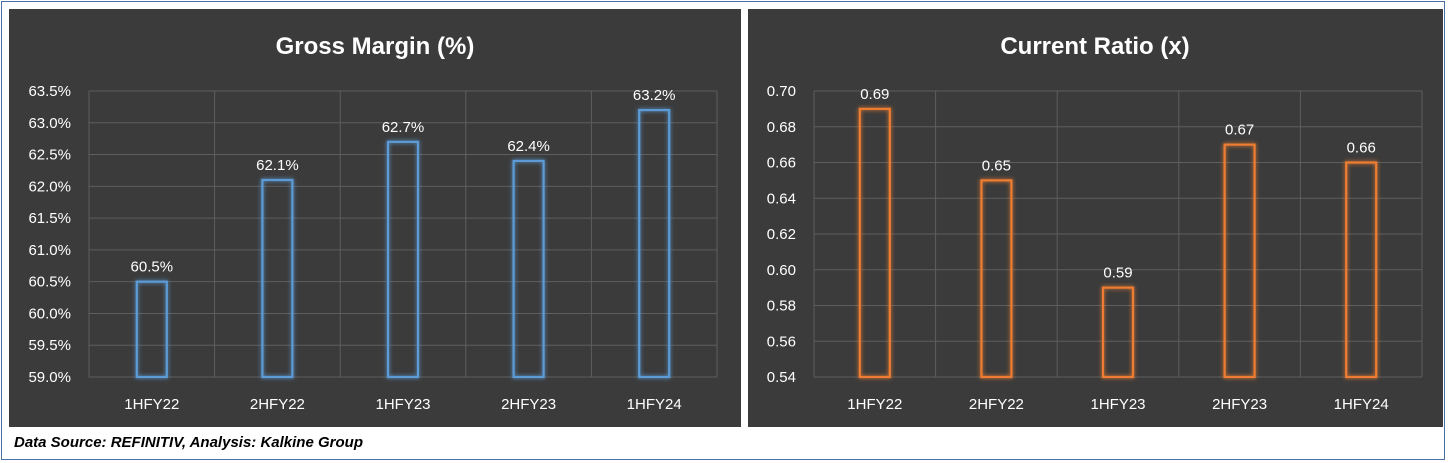 The height and width of the screenshot is (463, 1448). I want to click on y-tick-label: 0.64, so click(781, 198).